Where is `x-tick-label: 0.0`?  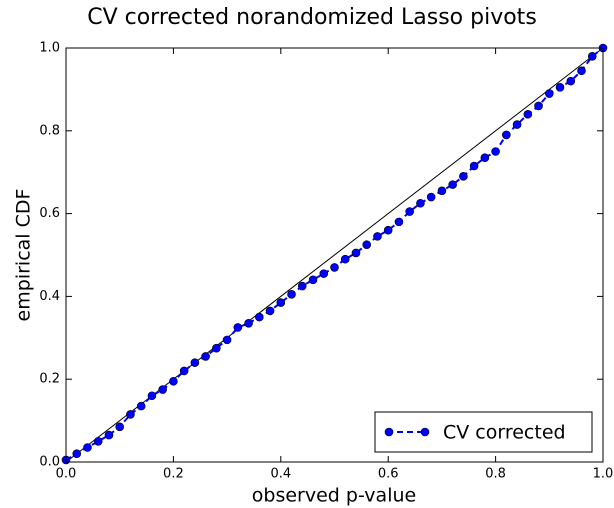
x-tick-label: 0.0 is located at coordinates (66, 474).